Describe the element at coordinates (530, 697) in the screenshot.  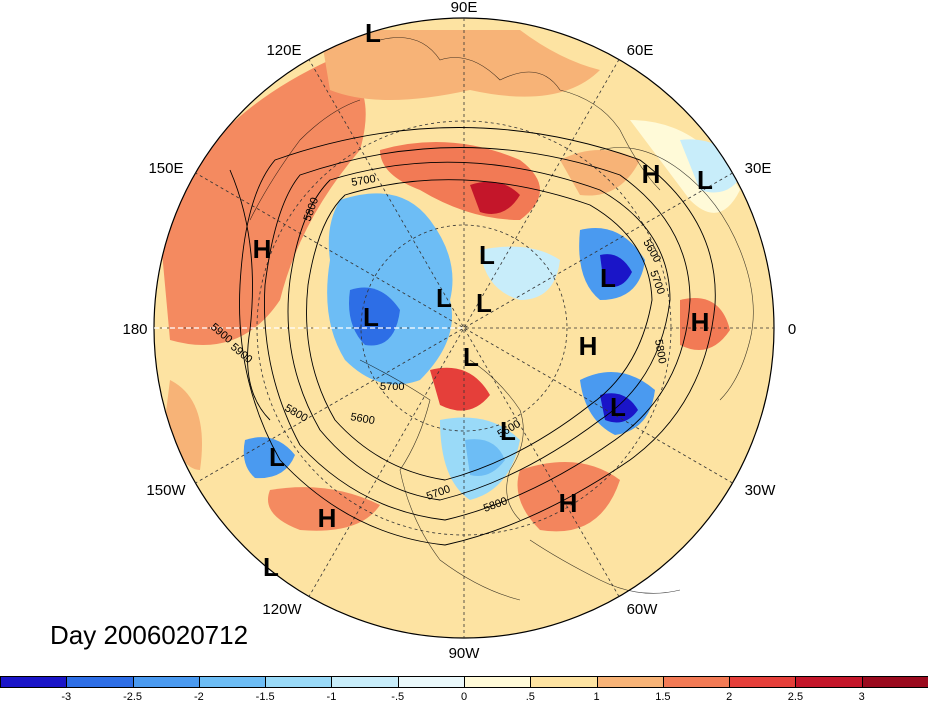
I see `colorbar-tick-label: .5` at that location.